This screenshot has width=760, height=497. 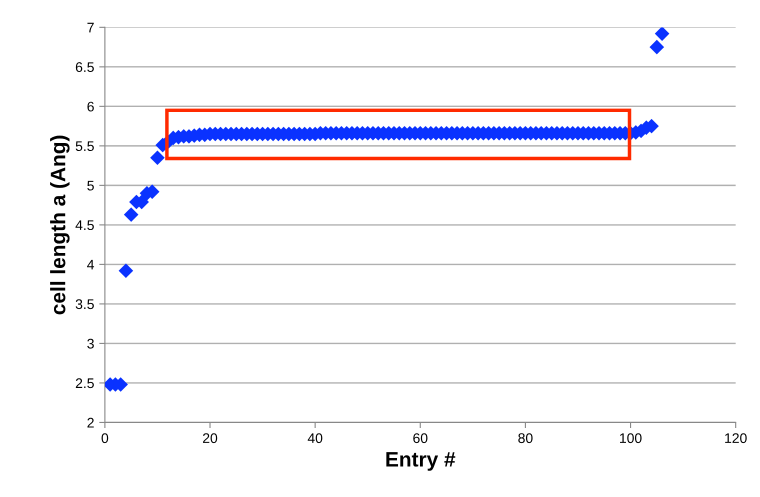 I want to click on x-tick-label: 80, so click(x=525, y=438).